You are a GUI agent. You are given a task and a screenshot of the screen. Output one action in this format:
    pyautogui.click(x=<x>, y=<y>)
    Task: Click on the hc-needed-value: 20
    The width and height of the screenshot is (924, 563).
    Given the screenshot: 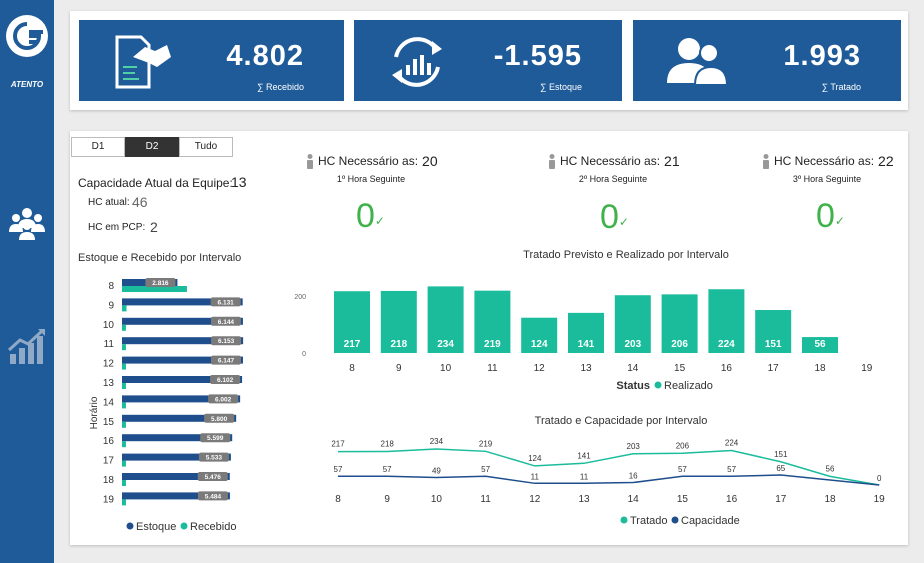 What is the action you would take?
    pyautogui.click(x=430, y=161)
    